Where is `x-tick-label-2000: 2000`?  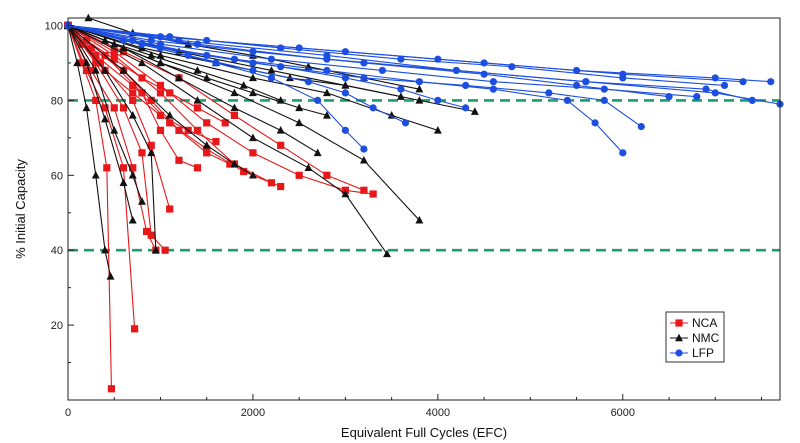 x-tick-label-2000: 2000 is located at coordinates (253, 413).